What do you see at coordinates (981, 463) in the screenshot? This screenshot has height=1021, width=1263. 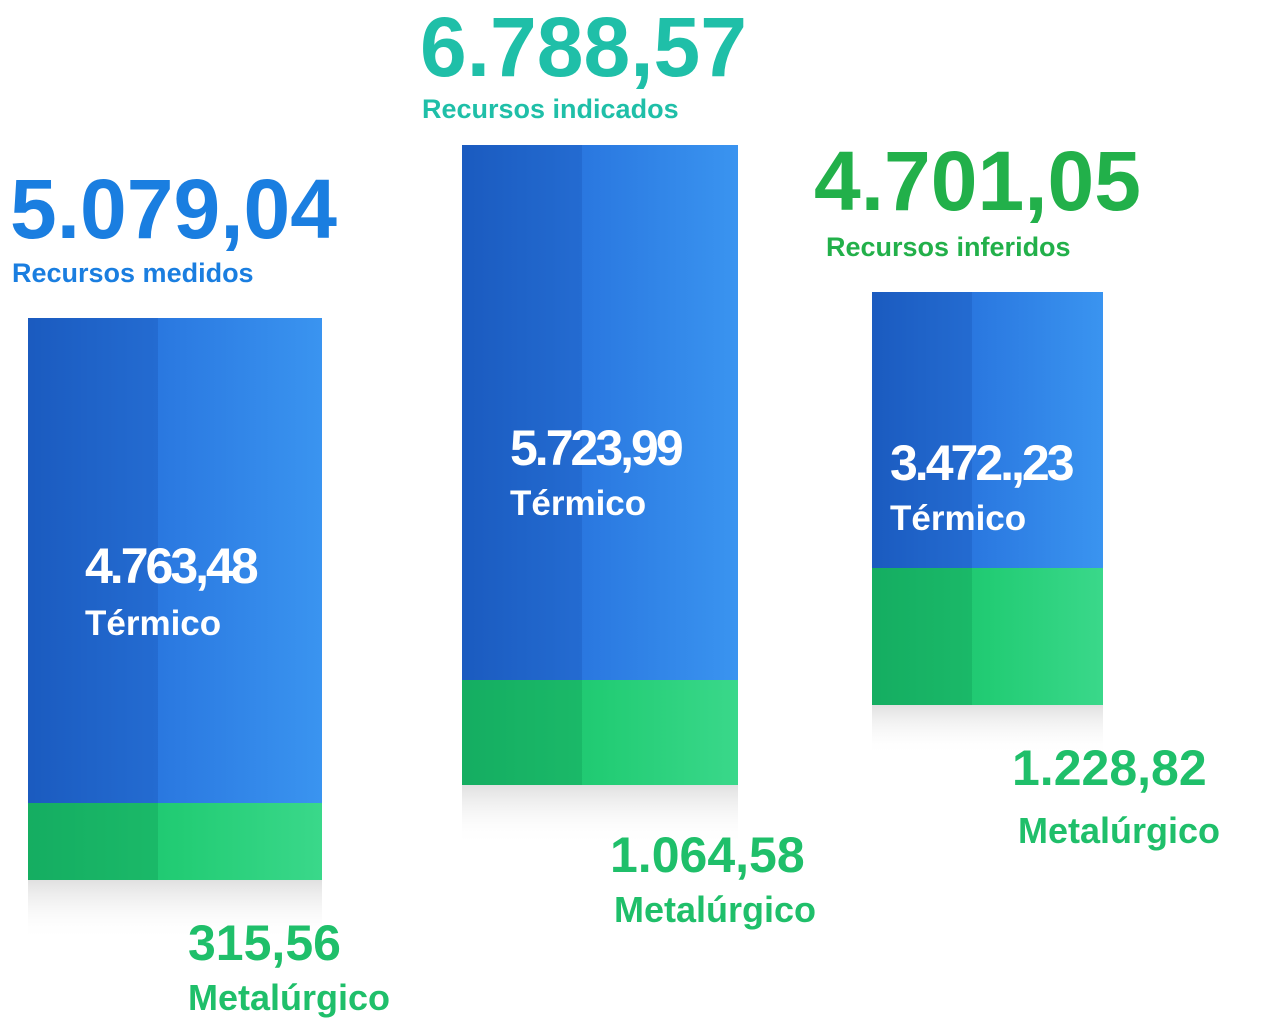 I see `thermal-value: 3.472.,23` at bounding box center [981, 463].